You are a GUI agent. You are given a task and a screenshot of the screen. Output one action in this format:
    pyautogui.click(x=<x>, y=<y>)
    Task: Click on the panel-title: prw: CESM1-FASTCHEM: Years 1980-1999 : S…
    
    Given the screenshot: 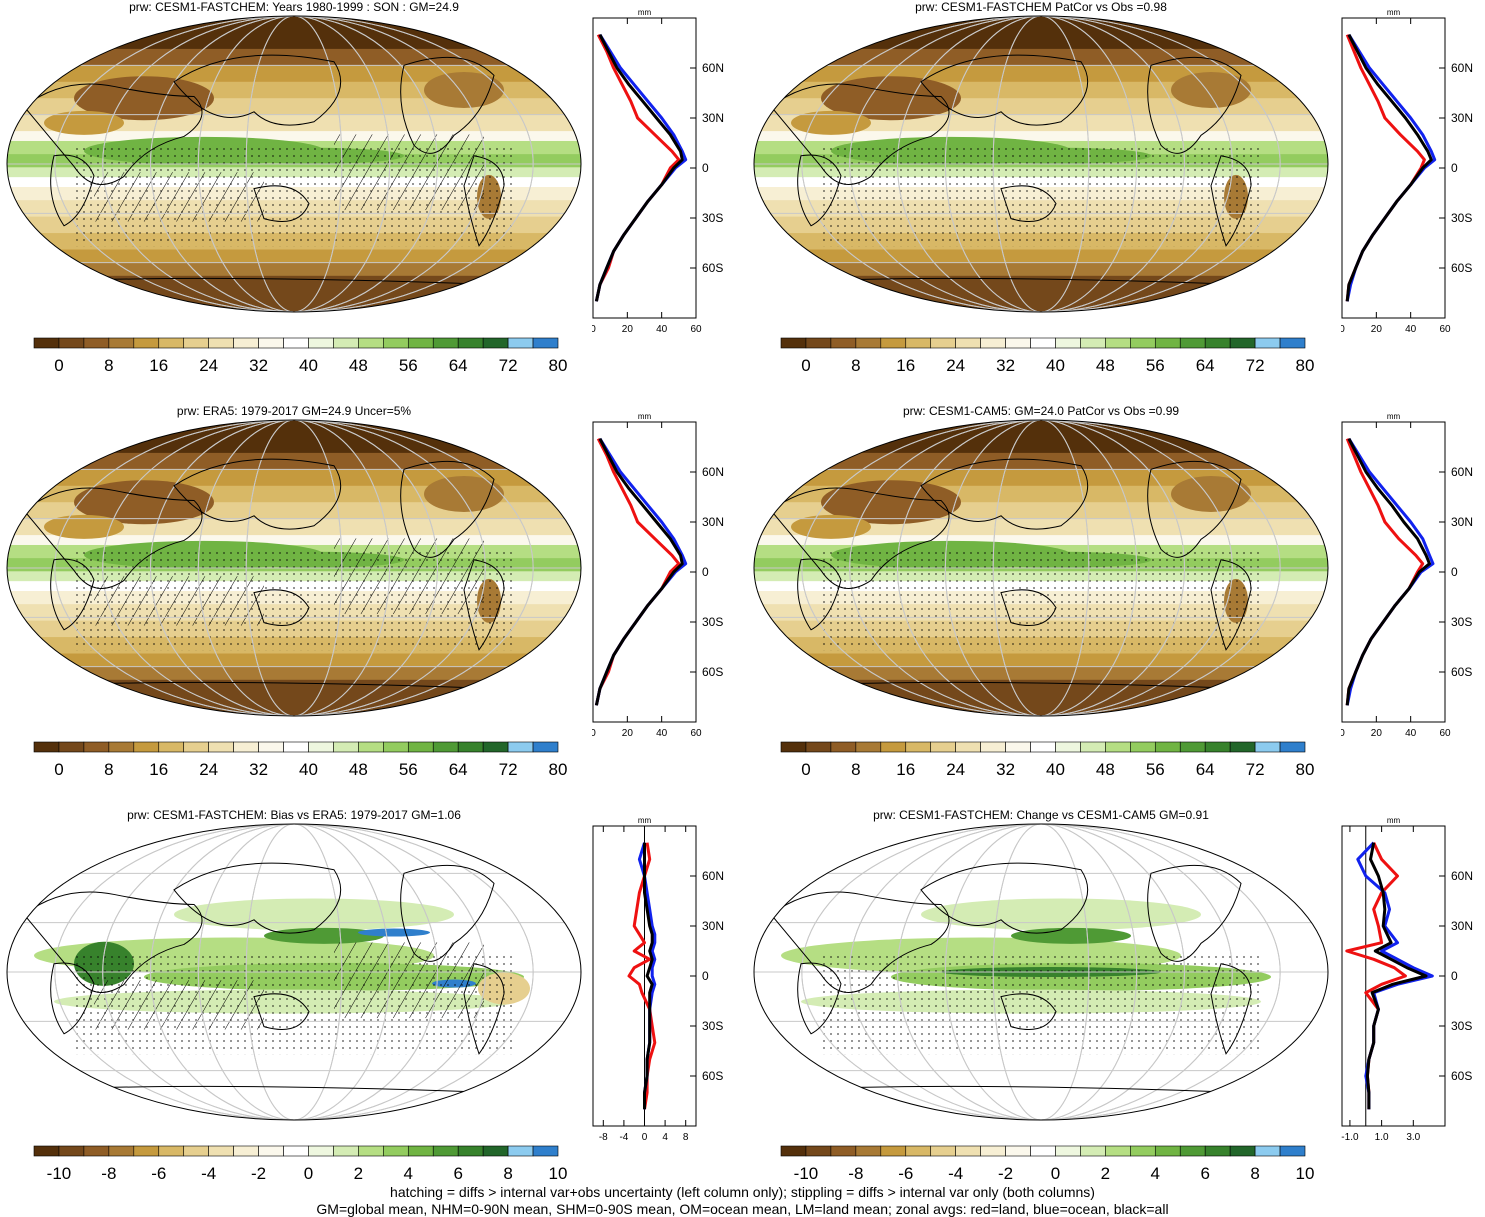 What is the action you would take?
    pyautogui.click(x=294, y=7)
    